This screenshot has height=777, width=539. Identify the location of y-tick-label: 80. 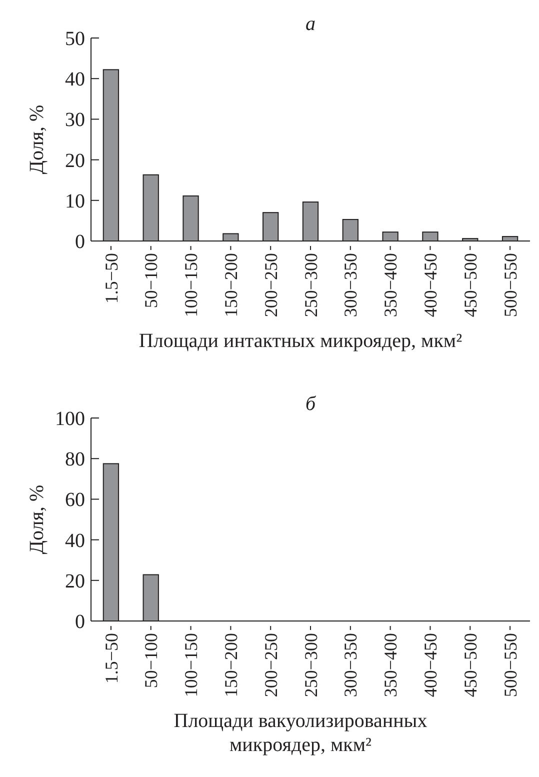
(75, 459).